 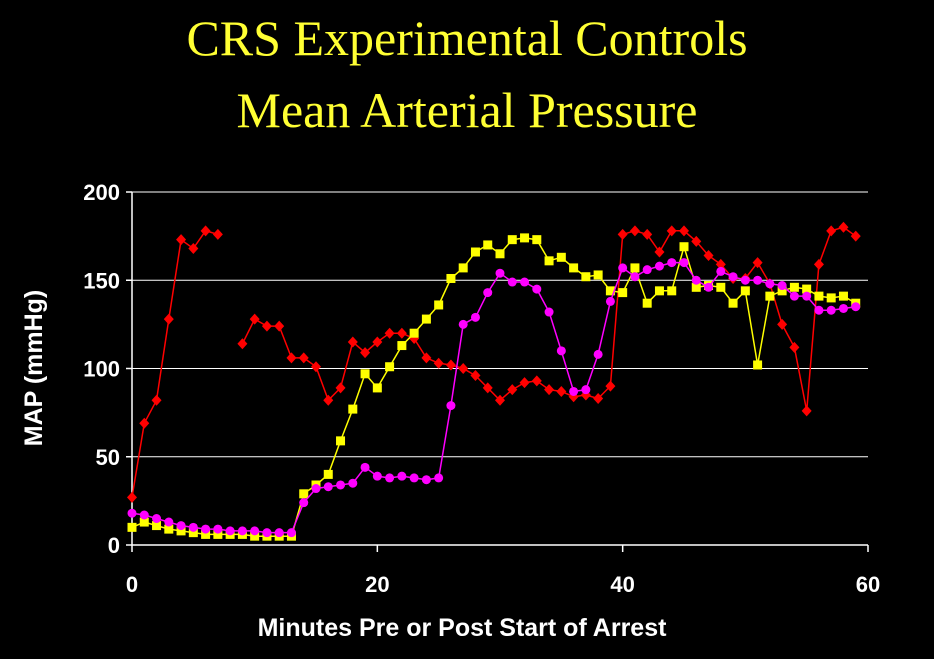 What do you see at coordinates (101, 369) in the screenshot?
I see `y-tick-label: 100` at bounding box center [101, 369].